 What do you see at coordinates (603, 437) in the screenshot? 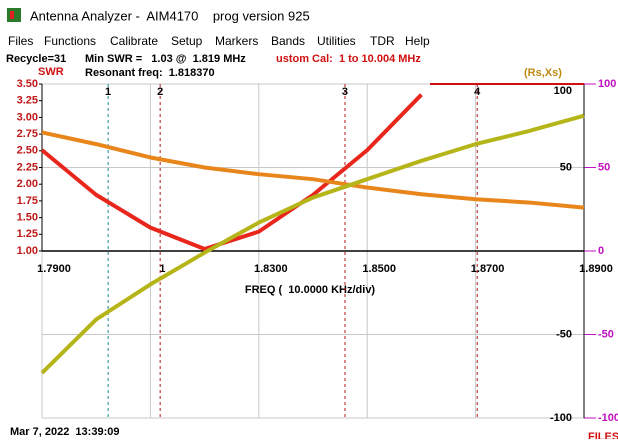
I see `files-label: FILES` at bounding box center [603, 437].